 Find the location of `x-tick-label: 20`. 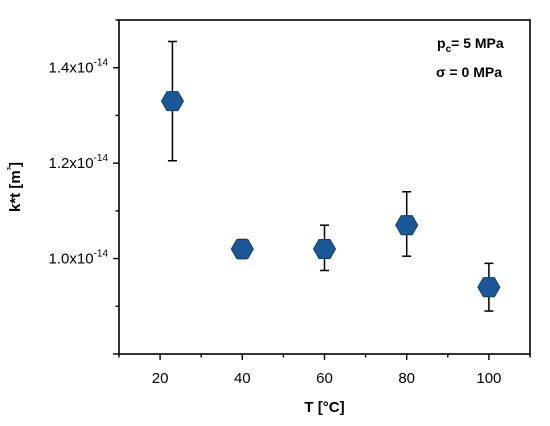

x-tick-label: 20 is located at coordinates (160, 378).